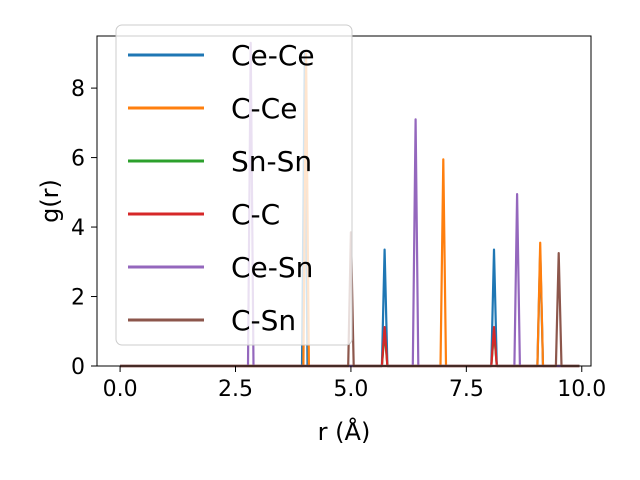  What do you see at coordinates (344, 431) in the screenshot?
I see `x-axis-label: r (Å)` at bounding box center [344, 431].